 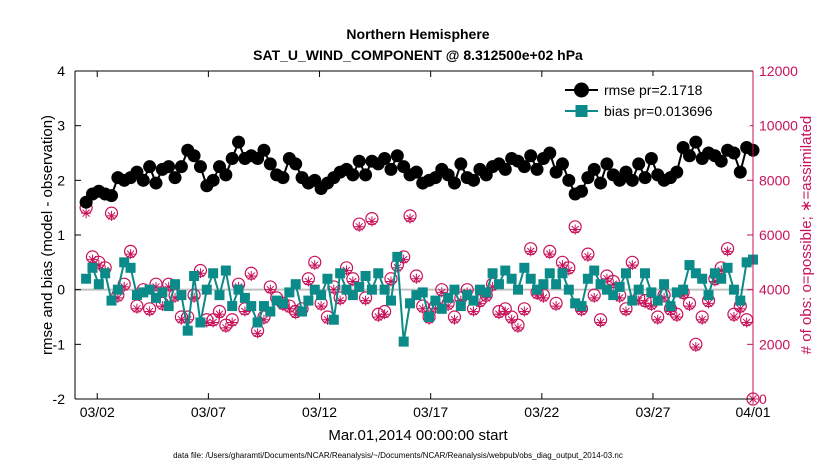 I want to click on y2-tick-label: 0, so click(x=763, y=399).